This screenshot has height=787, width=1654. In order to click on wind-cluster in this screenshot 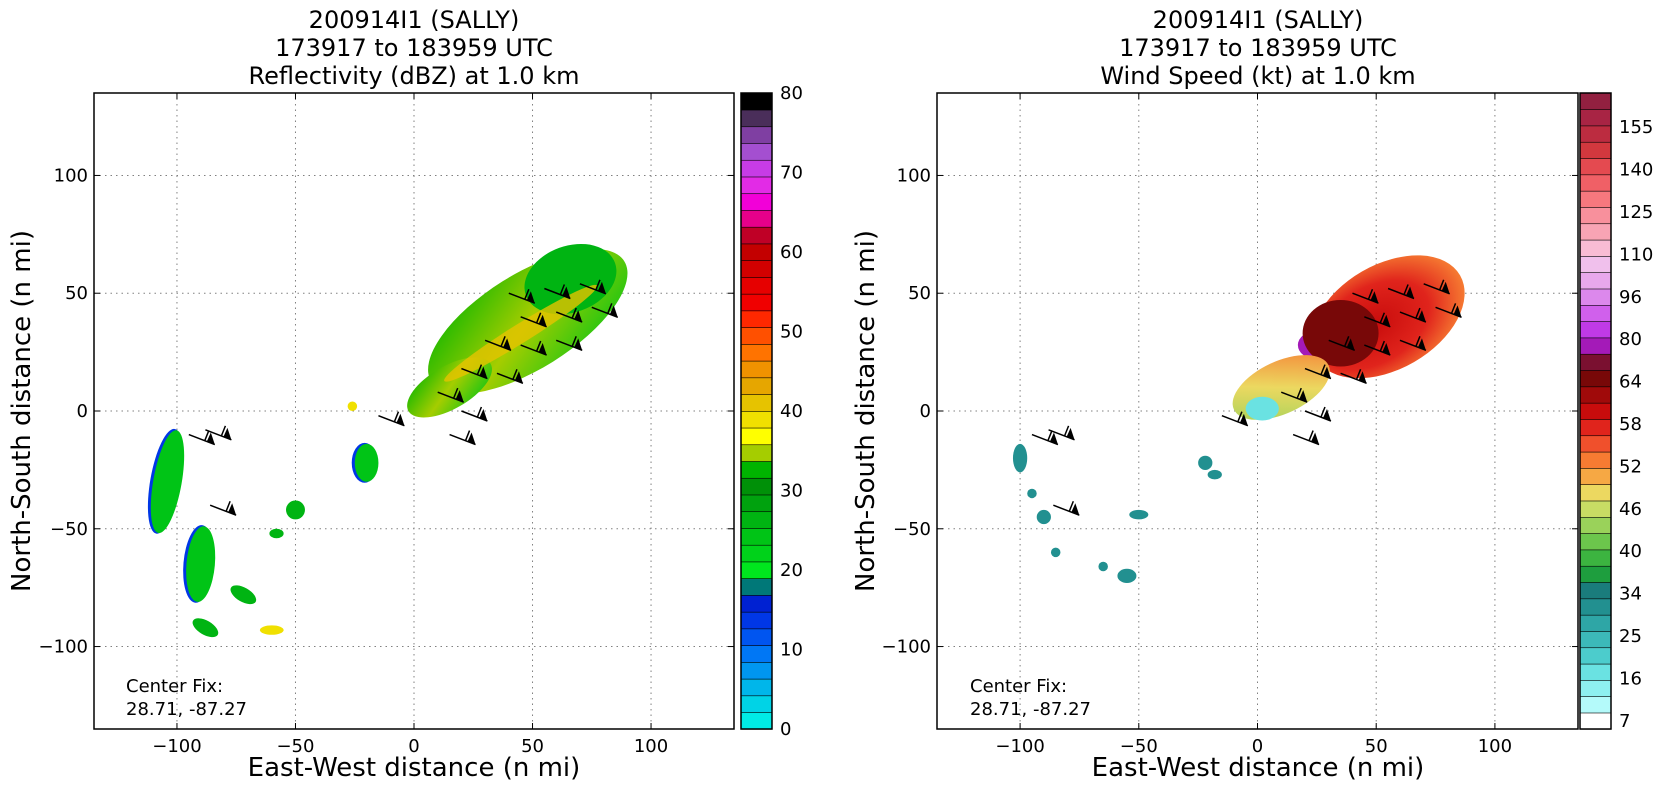, I will do `click(1340, 333)`.